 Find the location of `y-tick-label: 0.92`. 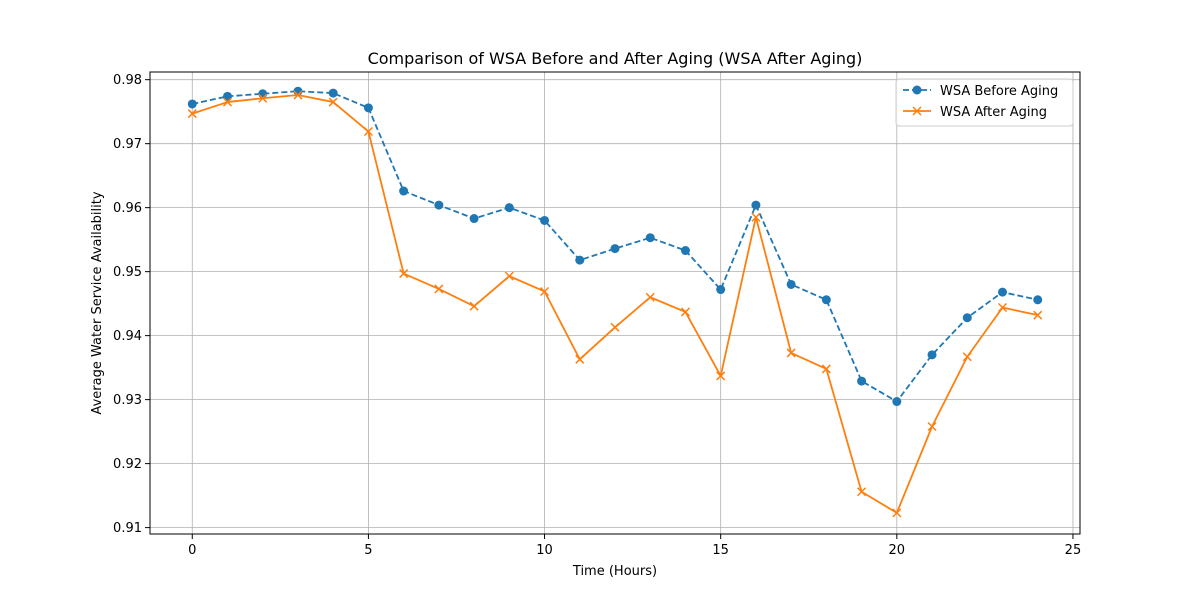

y-tick-label: 0.92 is located at coordinates (127, 464).